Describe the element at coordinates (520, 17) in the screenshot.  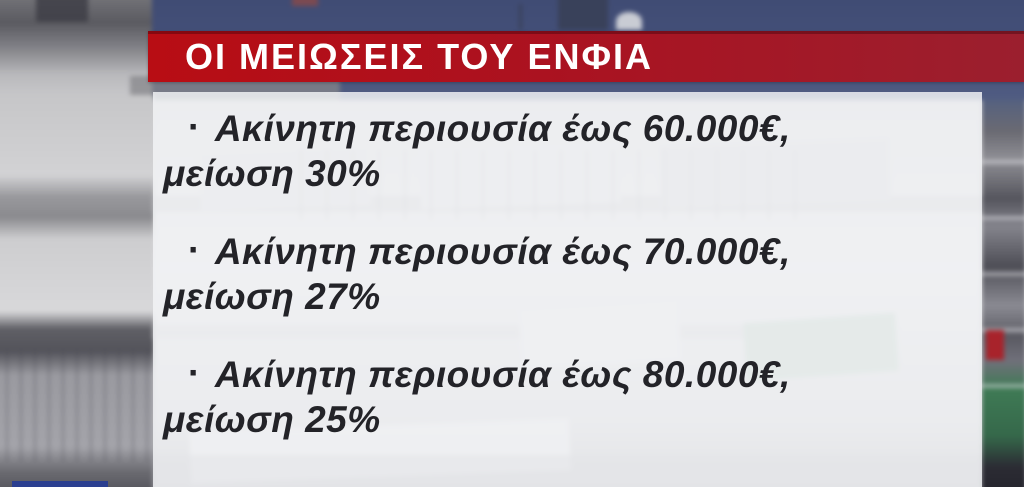
I see `antenna` at that location.